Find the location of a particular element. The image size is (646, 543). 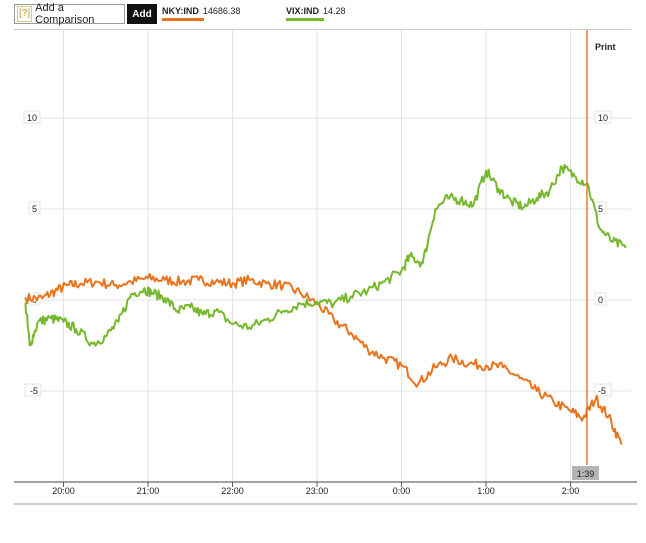

x-tick-label: 22:00 is located at coordinates (232, 491).